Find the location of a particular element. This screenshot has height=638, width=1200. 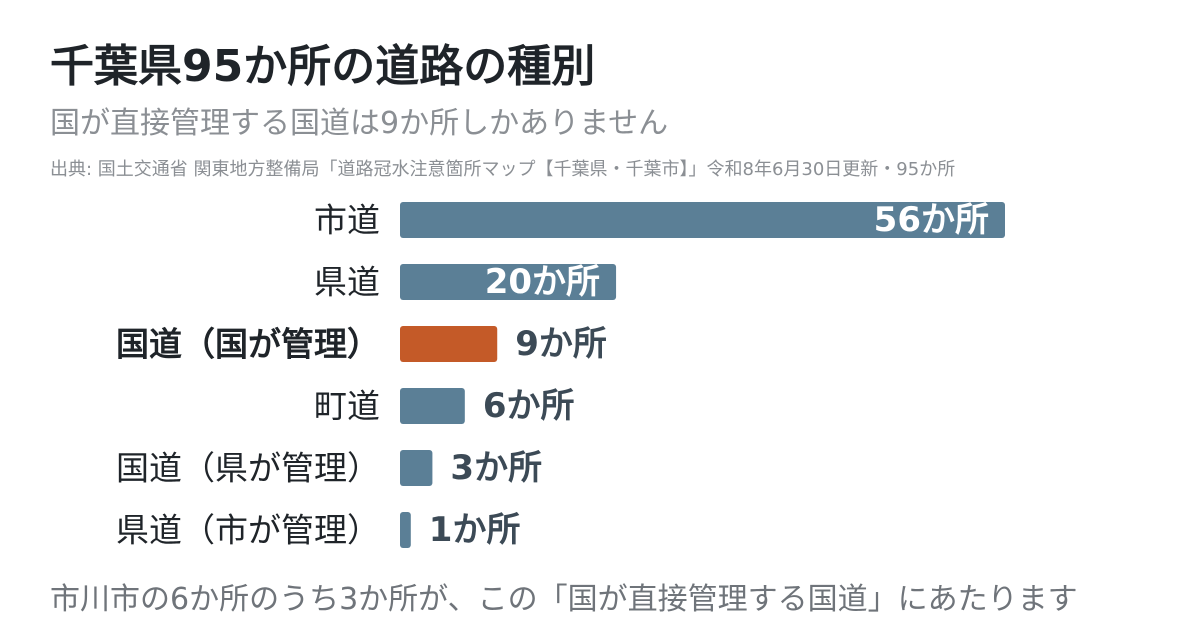

category-label: 町道 is located at coordinates (347, 406).